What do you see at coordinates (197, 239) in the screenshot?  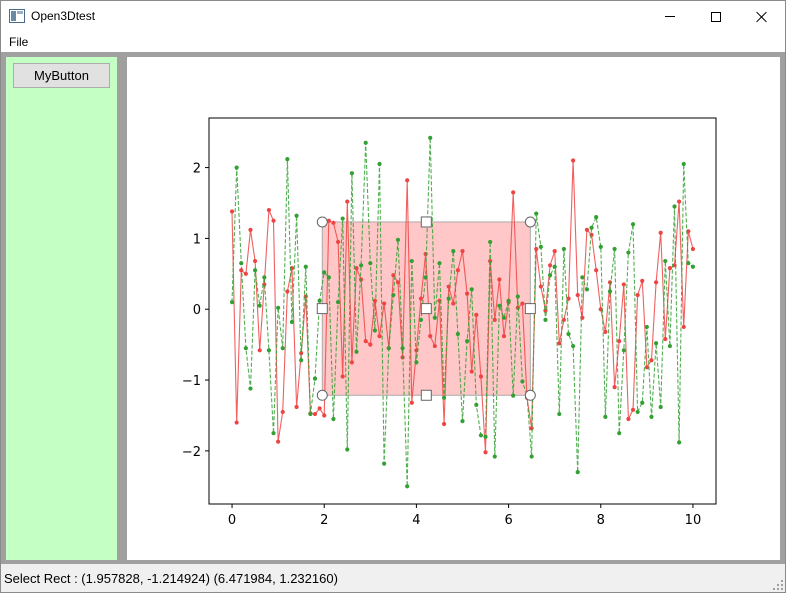 I see `y-tick-label: 1` at bounding box center [197, 239].